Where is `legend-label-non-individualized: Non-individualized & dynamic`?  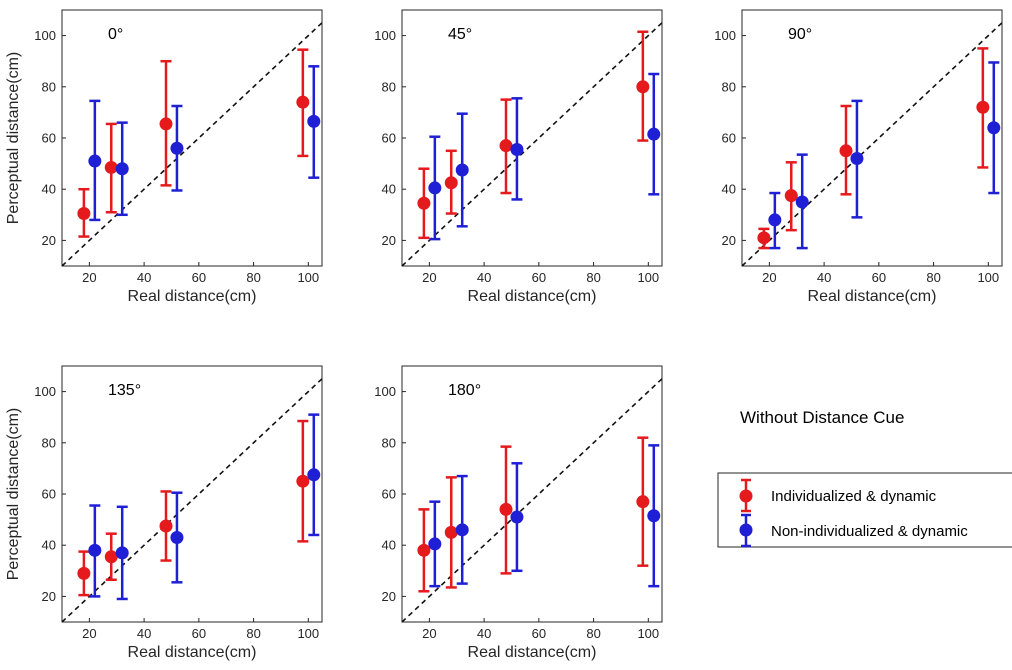
legend-label-non-individualized: Non-individualized & dynamic is located at coordinates (869, 531).